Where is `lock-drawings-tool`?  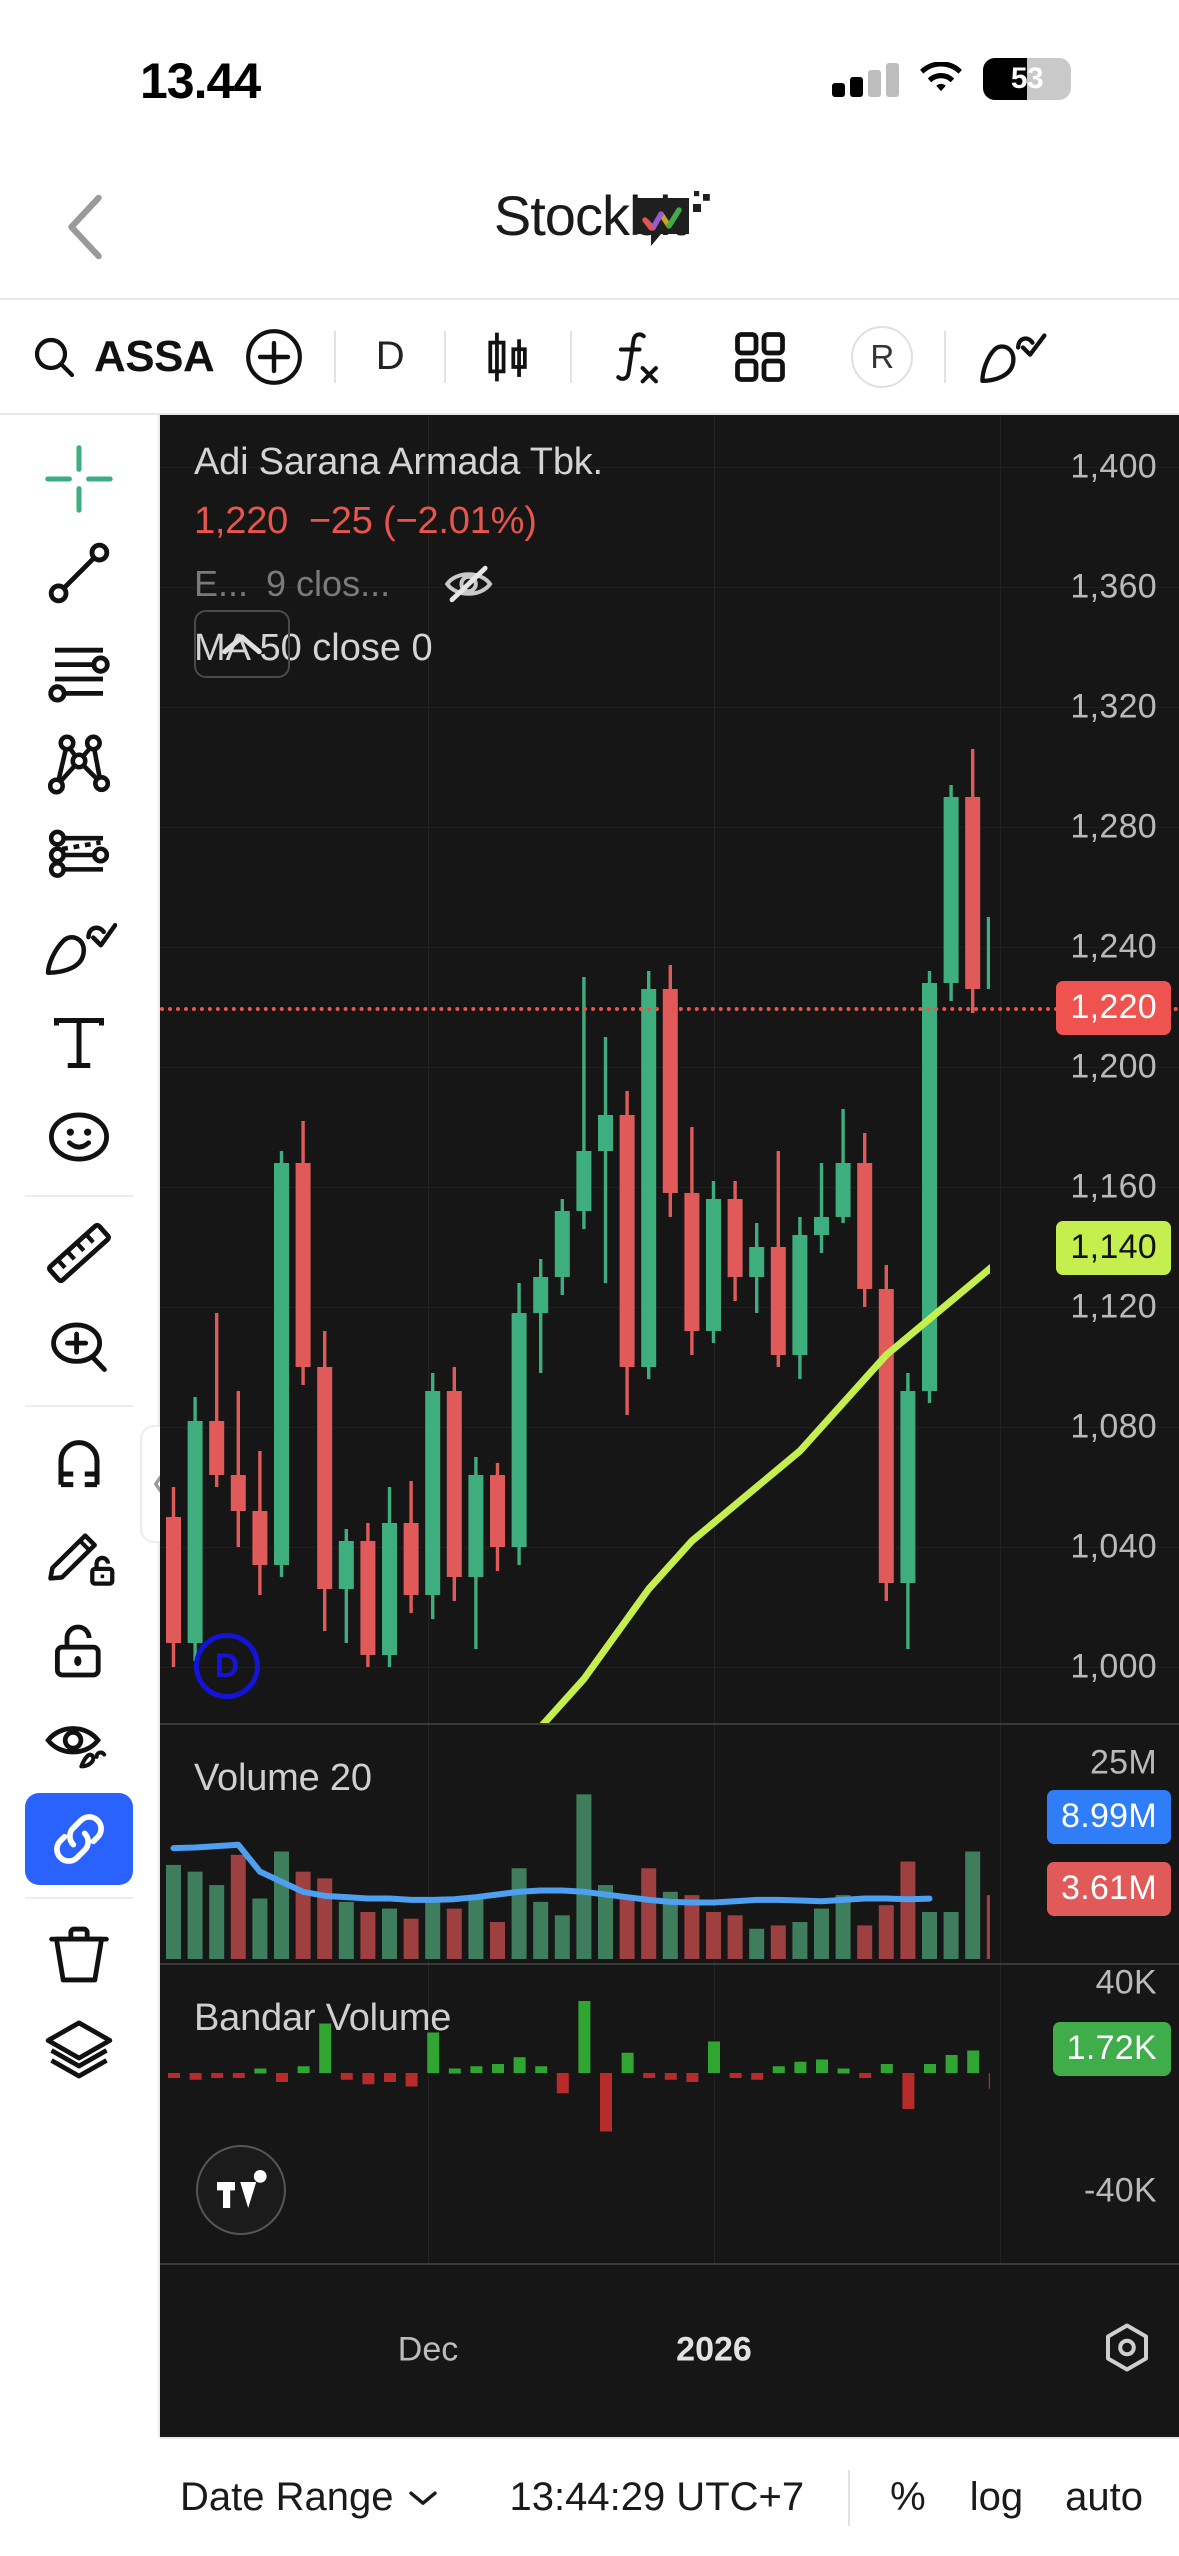 lock-drawings-tool is located at coordinates (79, 1651).